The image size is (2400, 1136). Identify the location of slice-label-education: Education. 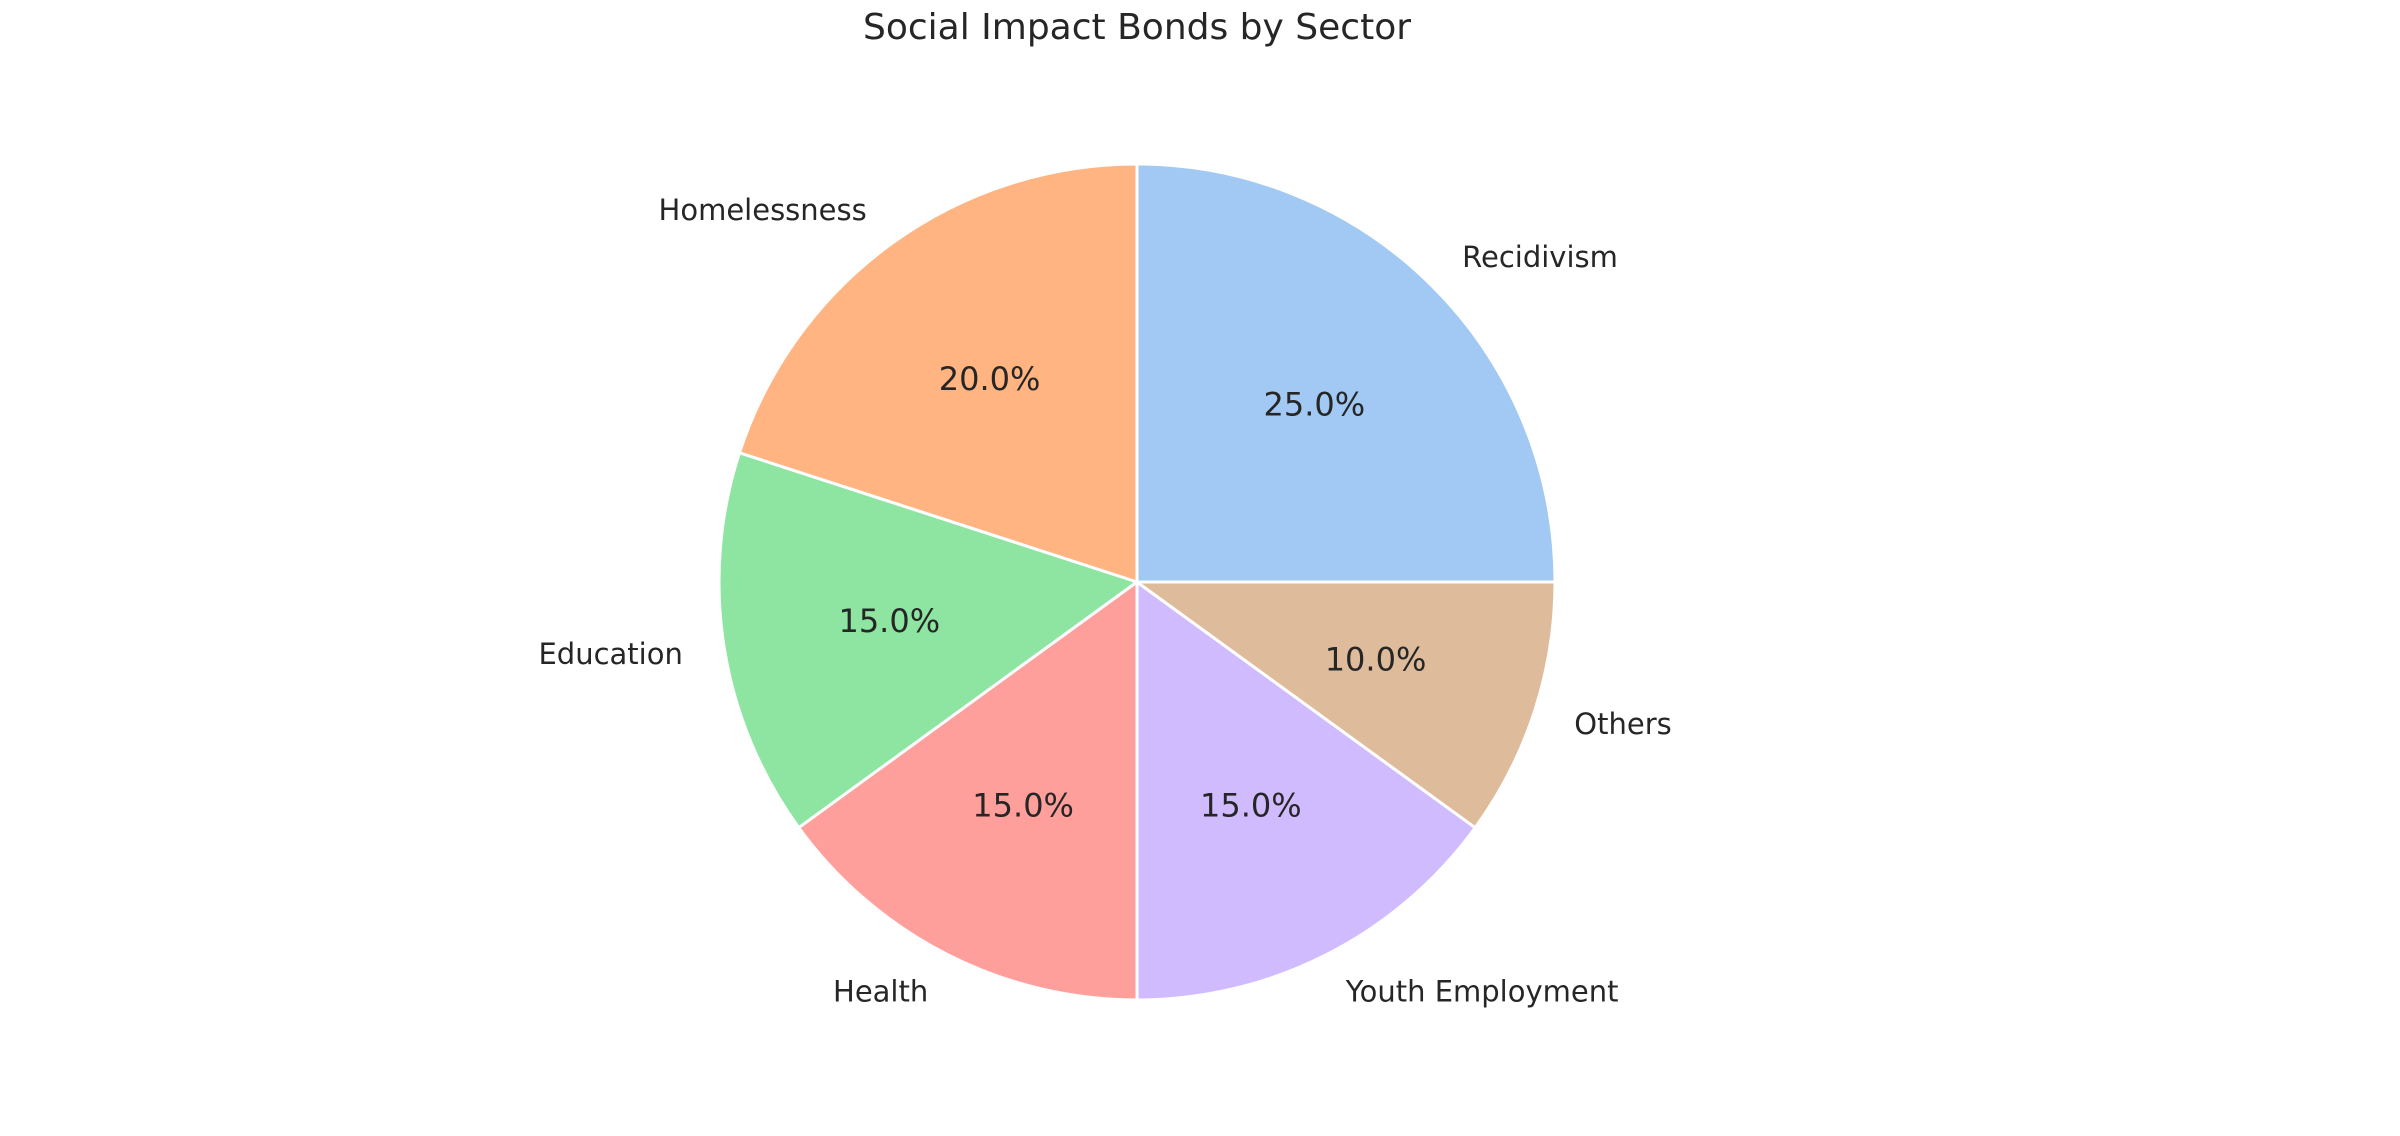
(610, 654).